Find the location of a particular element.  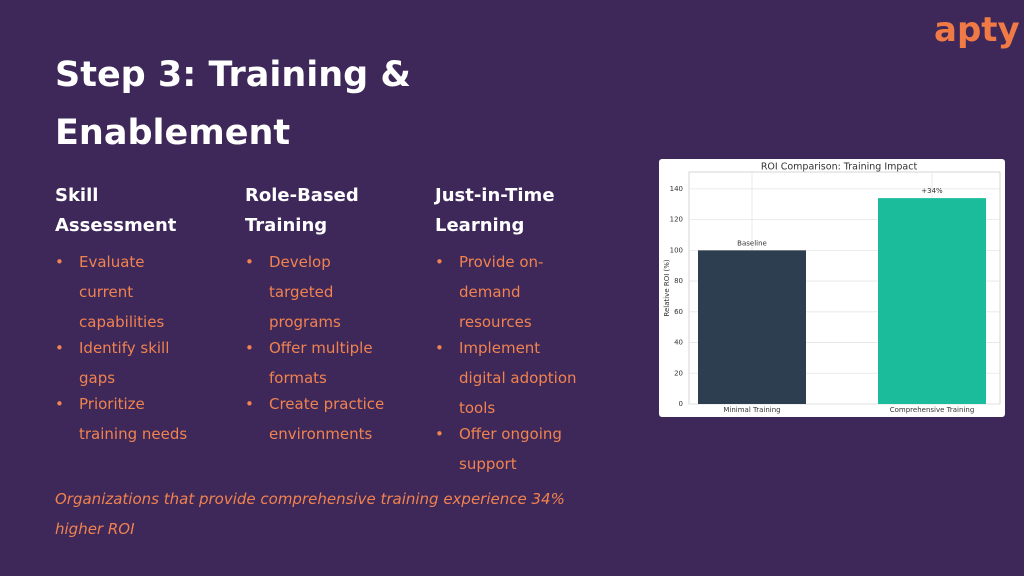

bullet: Offer ongoing support is located at coordinates (507, 449).